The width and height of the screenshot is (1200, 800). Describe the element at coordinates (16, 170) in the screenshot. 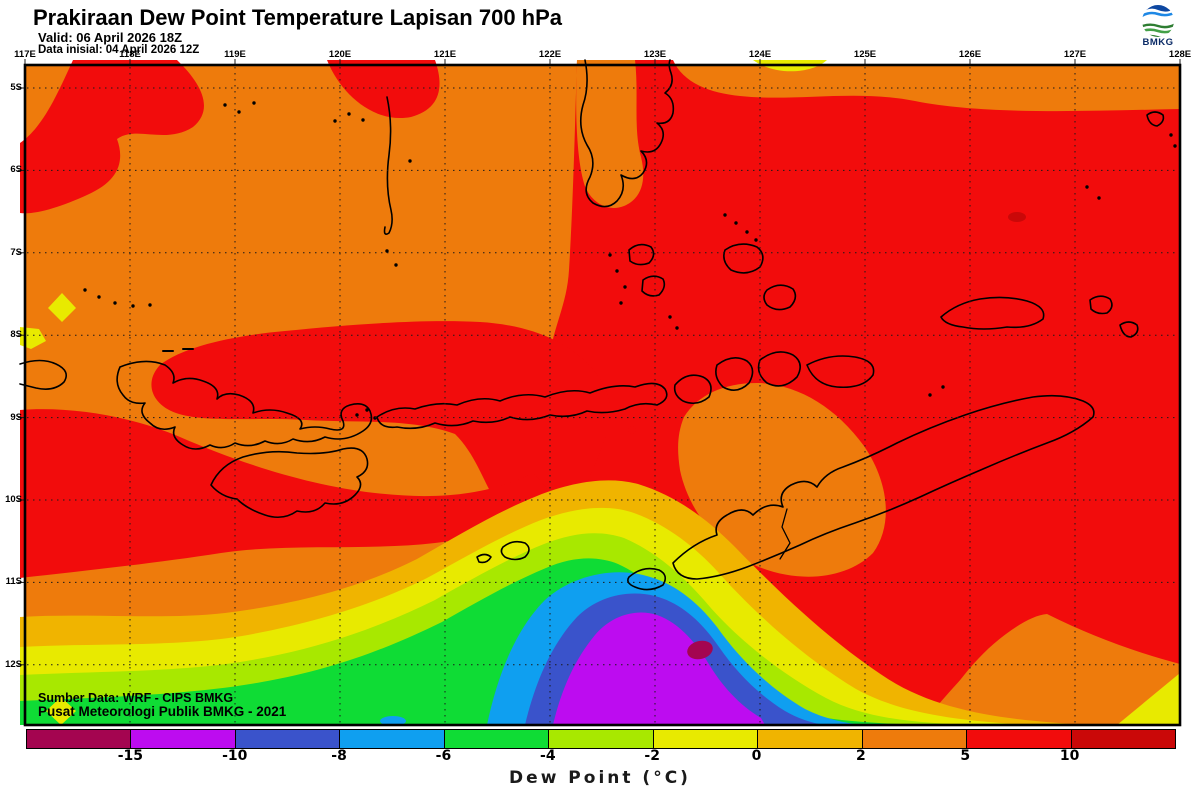

I see `y-axis-label: 6S` at that location.